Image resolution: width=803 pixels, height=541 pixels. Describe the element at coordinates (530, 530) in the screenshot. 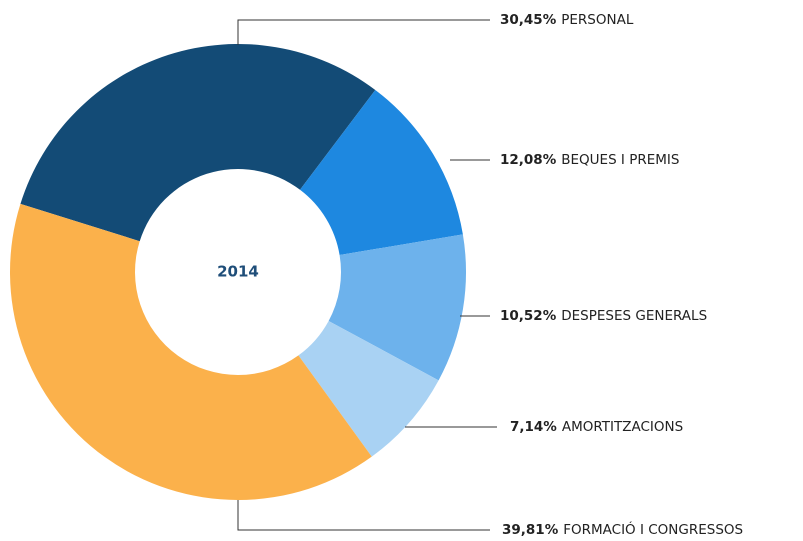

I see `value-label: 39,81%` at that location.